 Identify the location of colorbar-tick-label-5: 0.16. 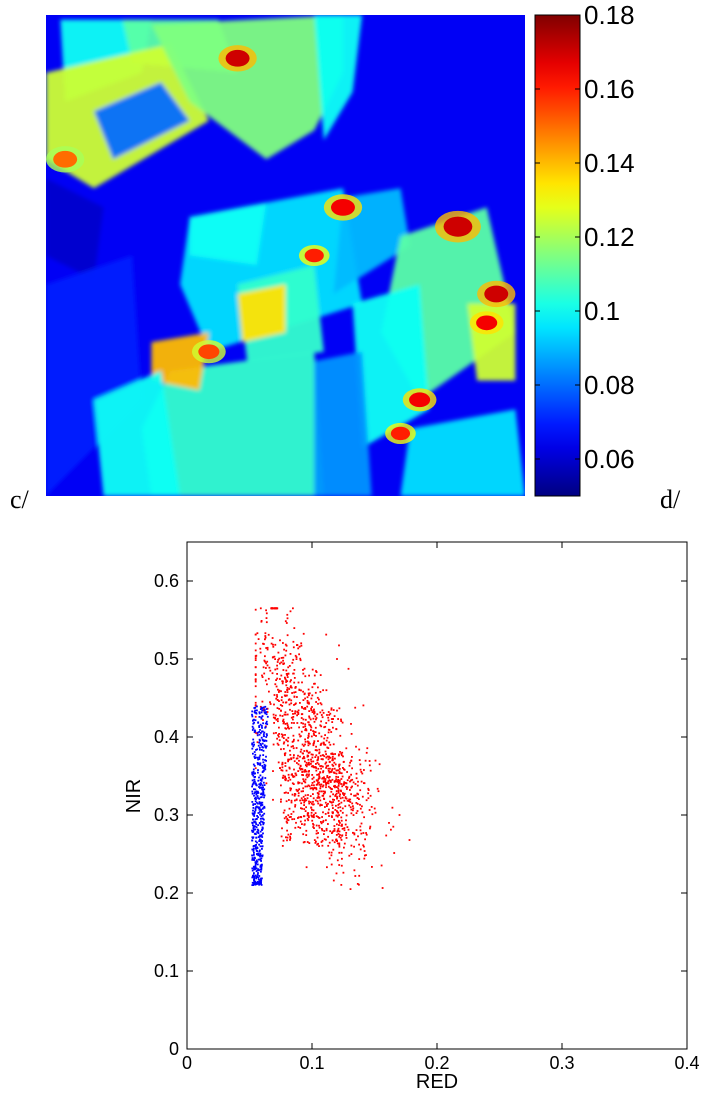
(609, 89).